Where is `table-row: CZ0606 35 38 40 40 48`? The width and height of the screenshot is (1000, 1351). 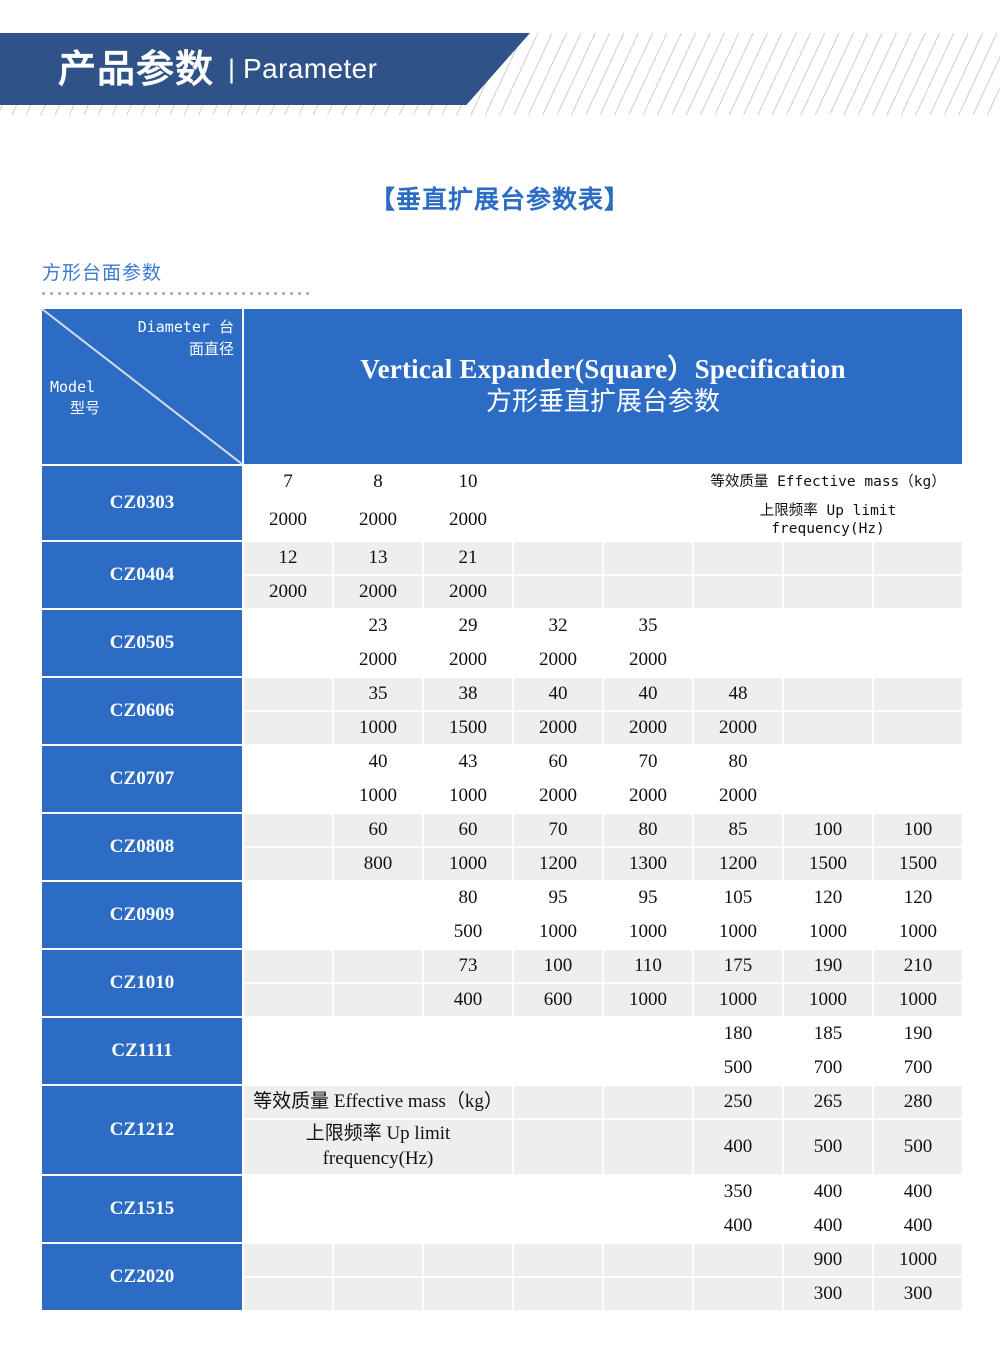 table-row: CZ0606 35 38 40 40 48 is located at coordinates (502, 711).